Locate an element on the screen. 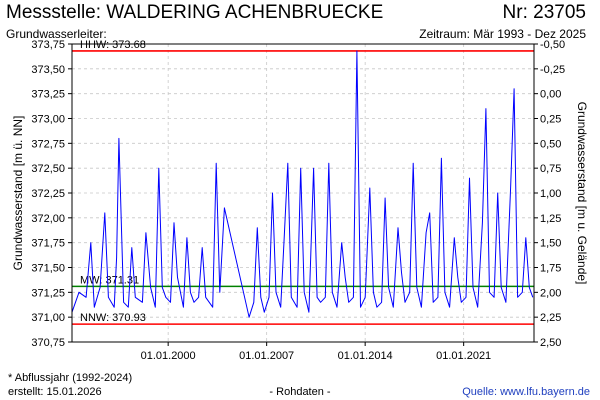  y-tick-label: 373,50 is located at coordinates (48, 70).